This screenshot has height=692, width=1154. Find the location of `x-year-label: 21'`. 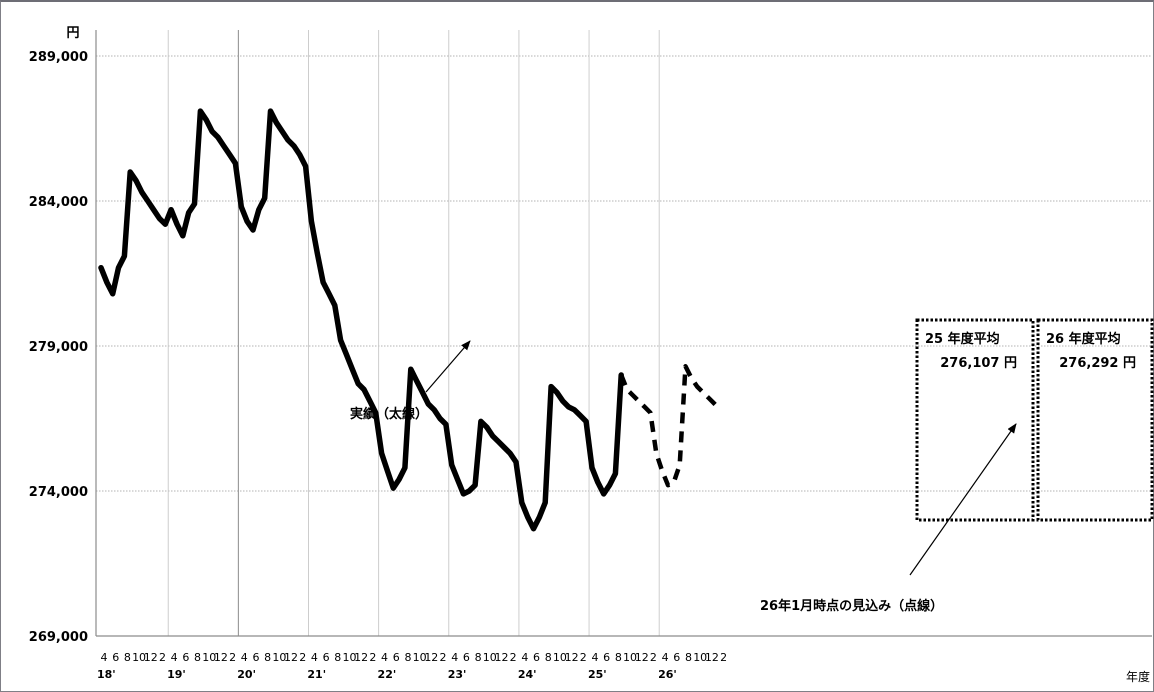

x-year-label: 21' is located at coordinates (316, 674).